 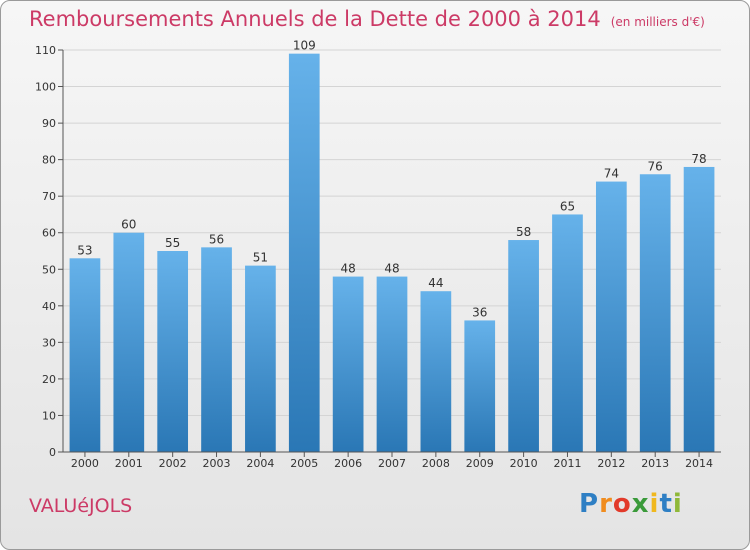 I want to click on y-tick-label: 60, so click(x=49, y=233).